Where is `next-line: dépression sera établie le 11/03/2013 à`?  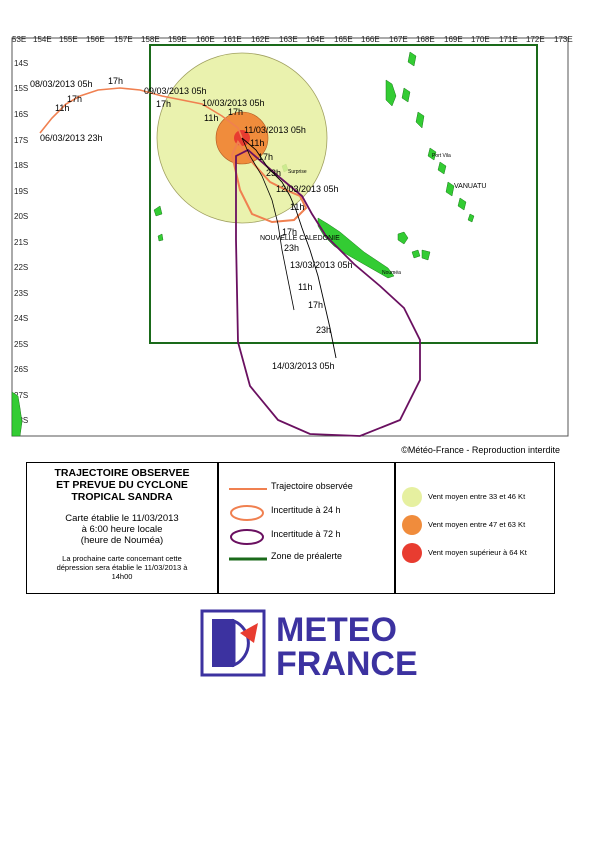 next-line: dépression sera établie le 11/03/2013 à is located at coordinates (122, 567).